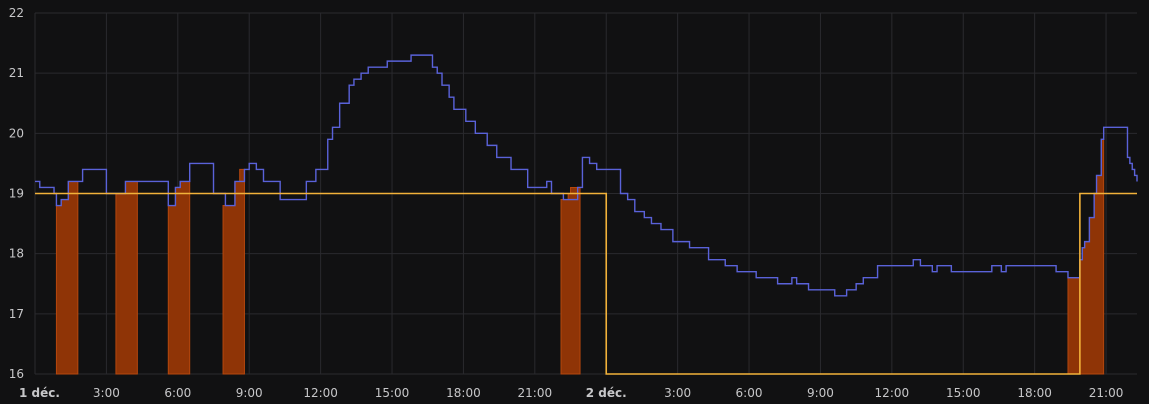 The height and width of the screenshot is (404, 1149). I want to click on x-tick-label-6: 18:00, so click(463, 393).